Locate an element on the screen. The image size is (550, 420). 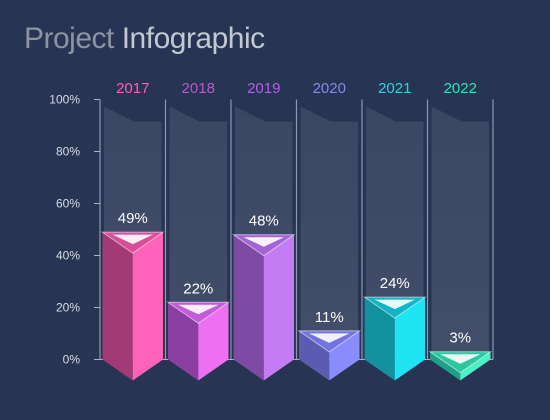
value-label: 22% is located at coordinates (198, 288).